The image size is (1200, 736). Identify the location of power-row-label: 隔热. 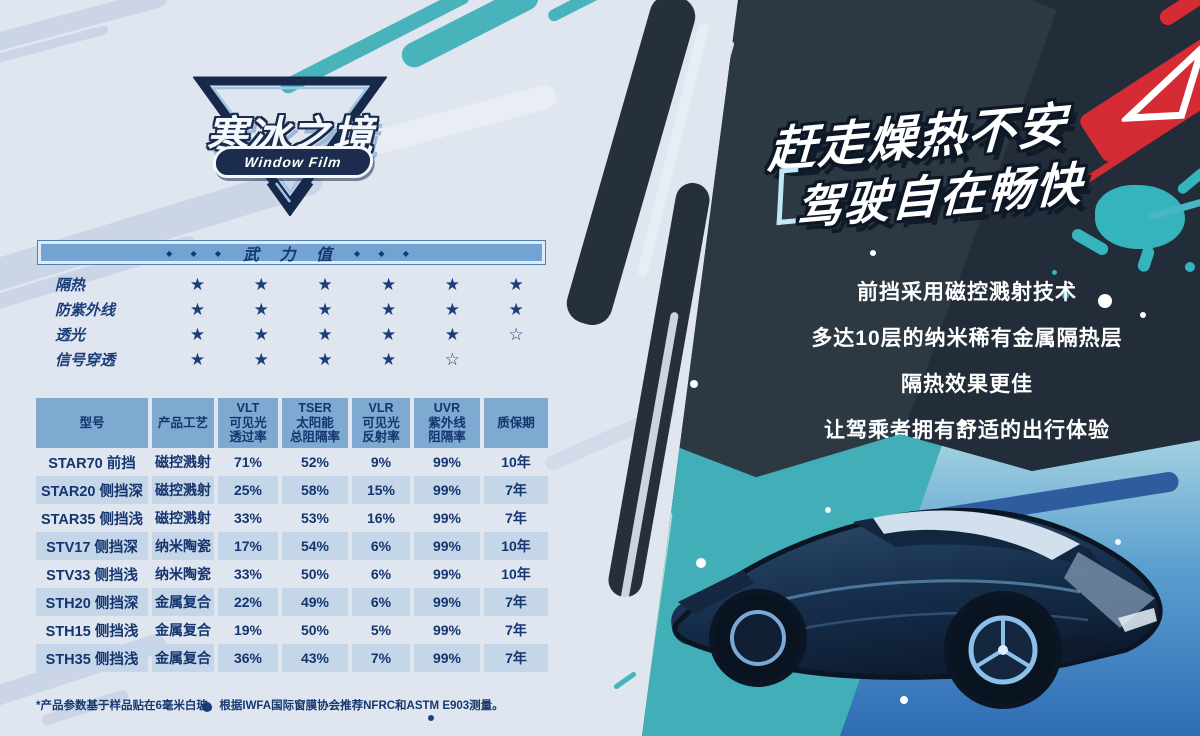
(70, 285).